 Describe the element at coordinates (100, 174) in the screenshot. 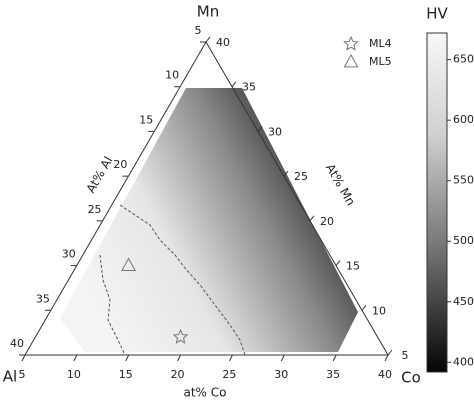

I see `axis-title: At% Al` at that location.